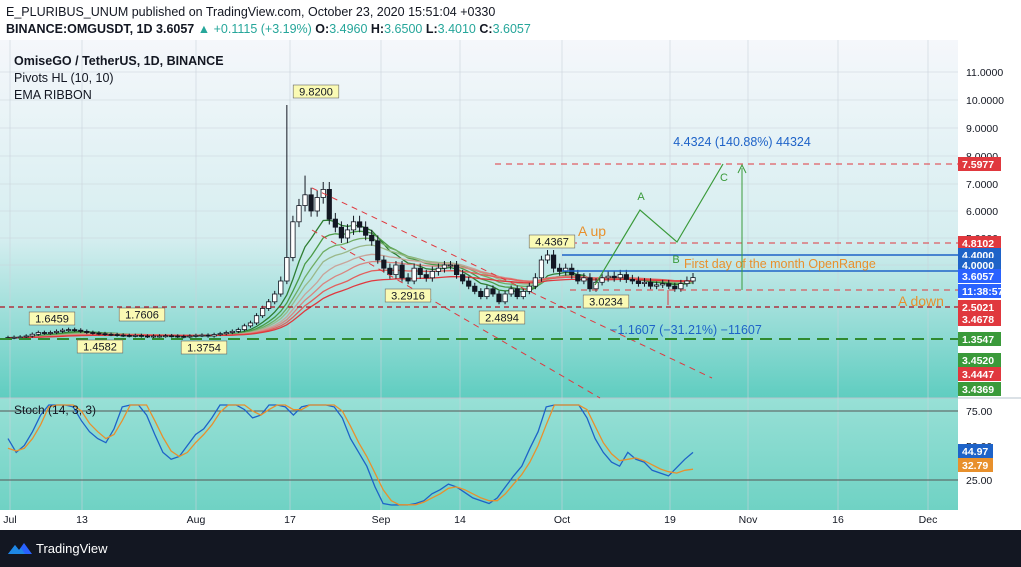 This screenshot has height=567, width=1021. What do you see at coordinates (9, 520) in the screenshot?
I see `time-tick-0: Jul` at bounding box center [9, 520].